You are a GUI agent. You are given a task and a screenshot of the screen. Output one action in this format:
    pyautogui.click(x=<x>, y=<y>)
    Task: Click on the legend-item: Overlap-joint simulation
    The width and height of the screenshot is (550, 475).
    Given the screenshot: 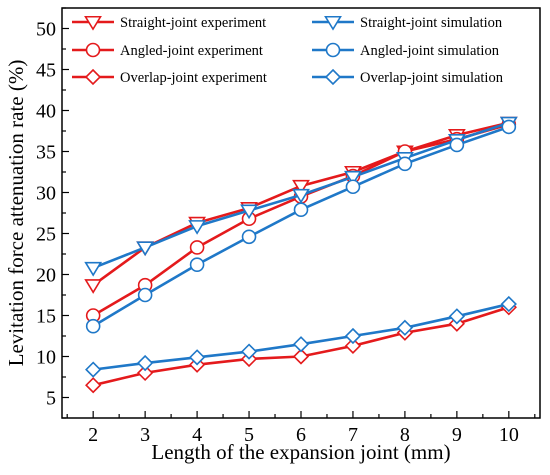 What is the action you would take?
    pyautogui.click(x=408, y=77)
    